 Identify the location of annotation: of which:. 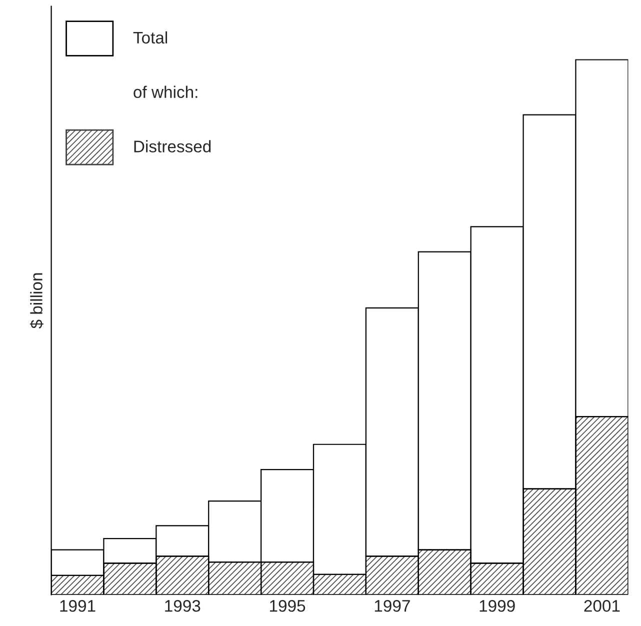
(166, 92).